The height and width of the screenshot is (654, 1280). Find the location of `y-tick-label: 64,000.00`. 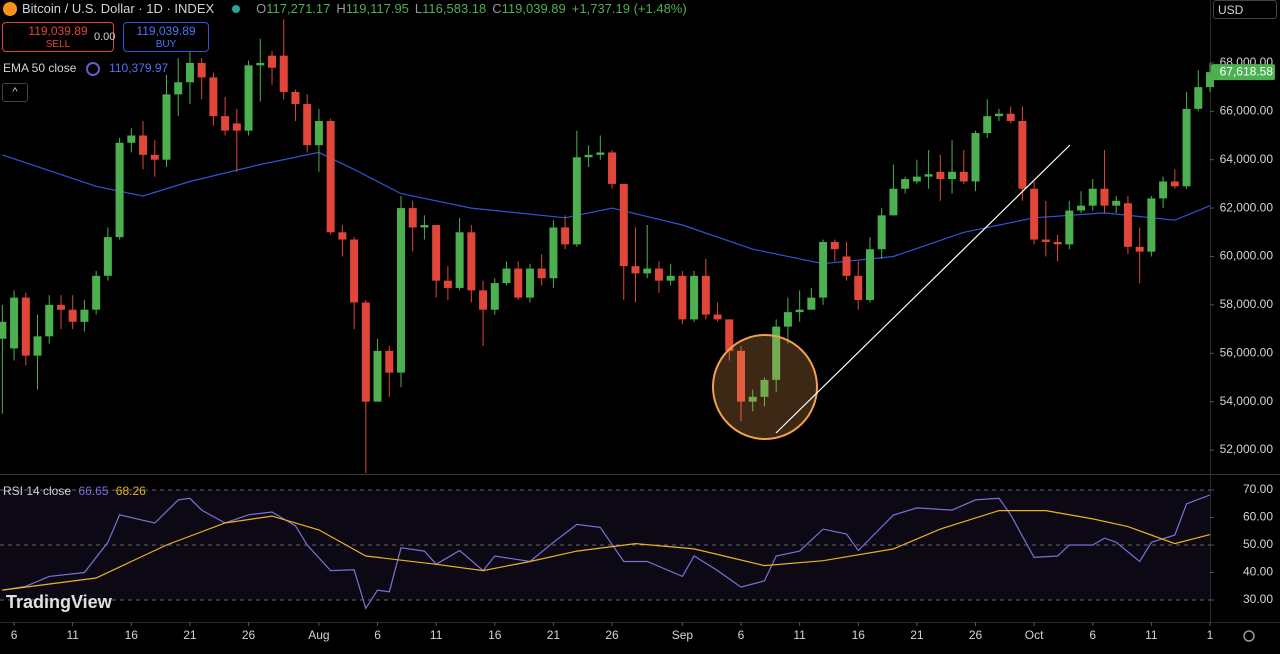

y-tick-label: 64,000.00 is located at coordinates (1247, 159).